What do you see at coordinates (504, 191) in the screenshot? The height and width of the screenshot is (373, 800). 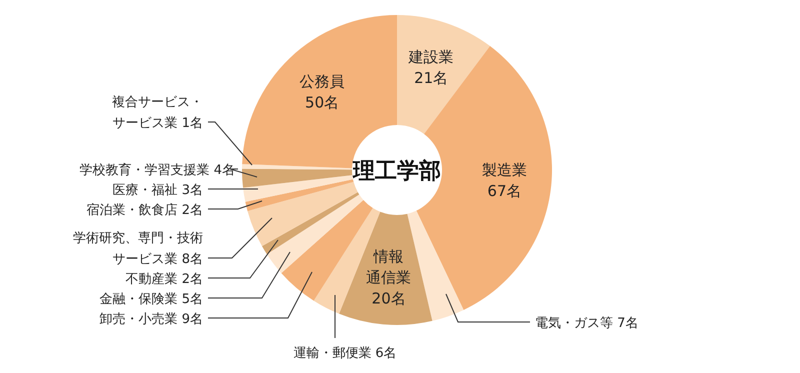 I see `data-label: 67名` at bounding box center [504, 191].